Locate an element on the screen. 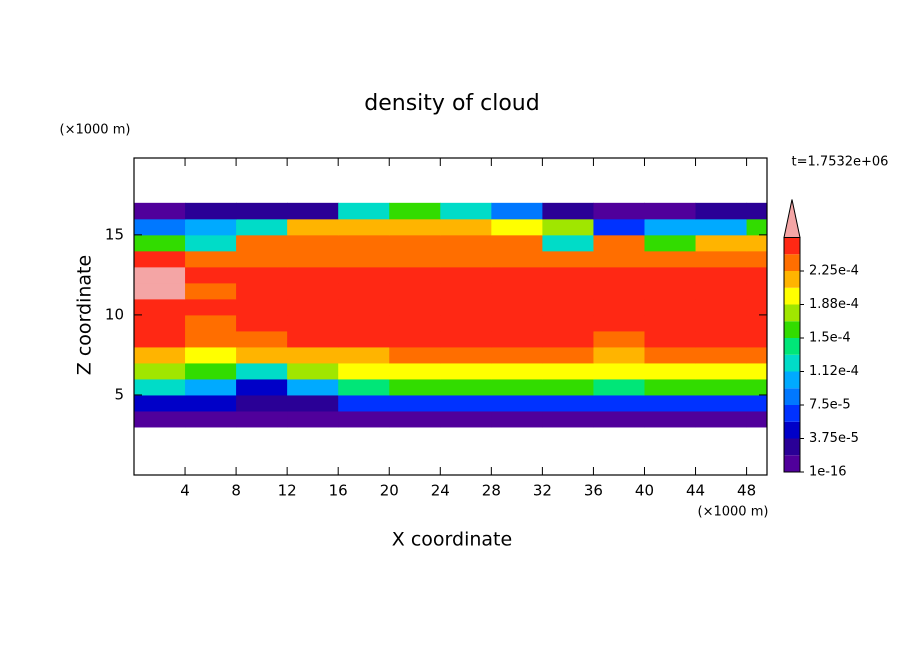 The height and width of the screenshot is (654, 904). x-tick-label: 8 is located at coordinates (236, 491).